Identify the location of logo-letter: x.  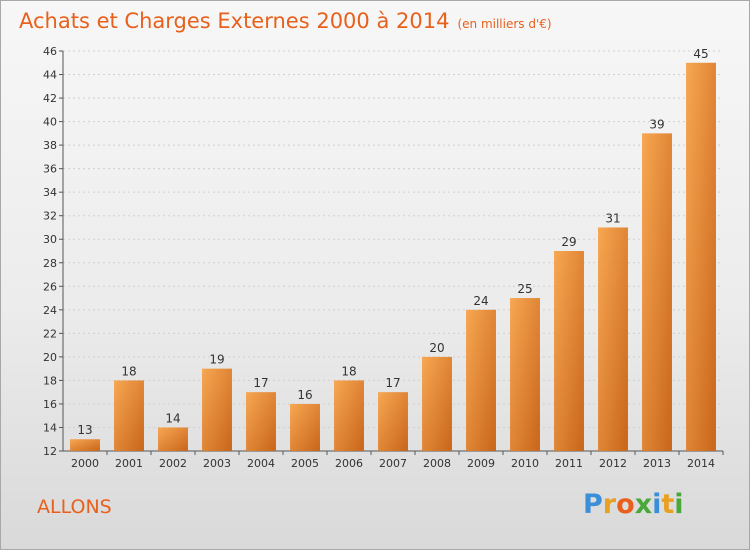
(643, 504).